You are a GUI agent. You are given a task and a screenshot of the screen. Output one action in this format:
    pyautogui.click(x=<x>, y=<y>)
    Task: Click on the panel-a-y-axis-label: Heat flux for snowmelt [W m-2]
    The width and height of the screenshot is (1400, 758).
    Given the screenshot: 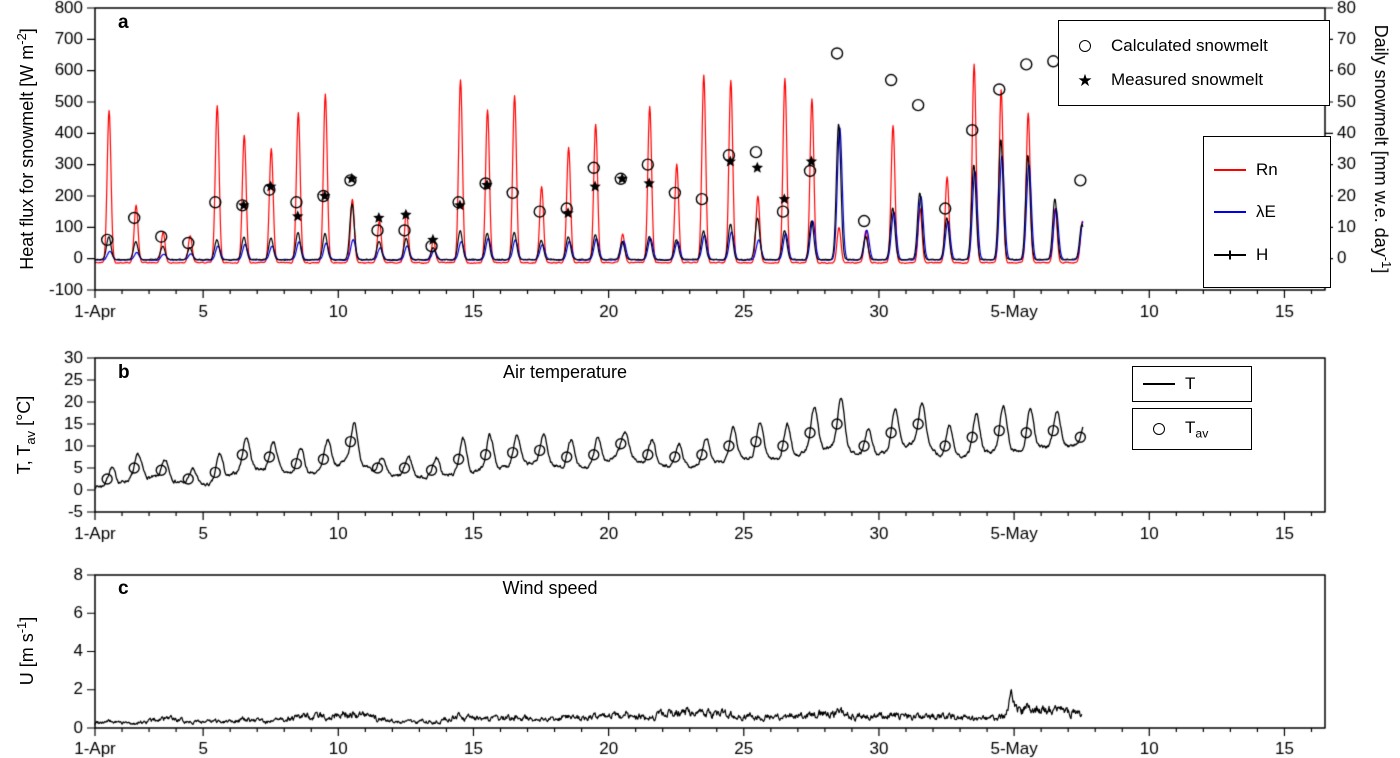 What is the action you would take?
    pyautogui.click(x=26, y=149)
    